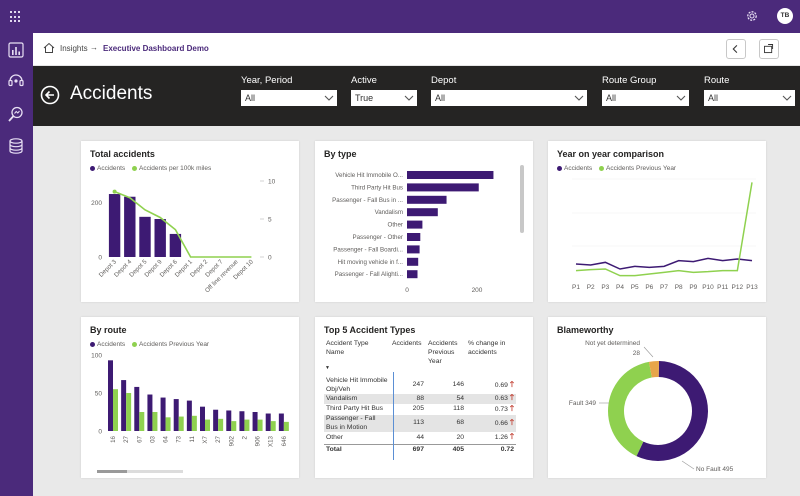 Image resolution: width=800 pixels, height=496 pixels. I want to click on breadcrumb: Insights → Executive Dashboard Demo, so click(416, 49).